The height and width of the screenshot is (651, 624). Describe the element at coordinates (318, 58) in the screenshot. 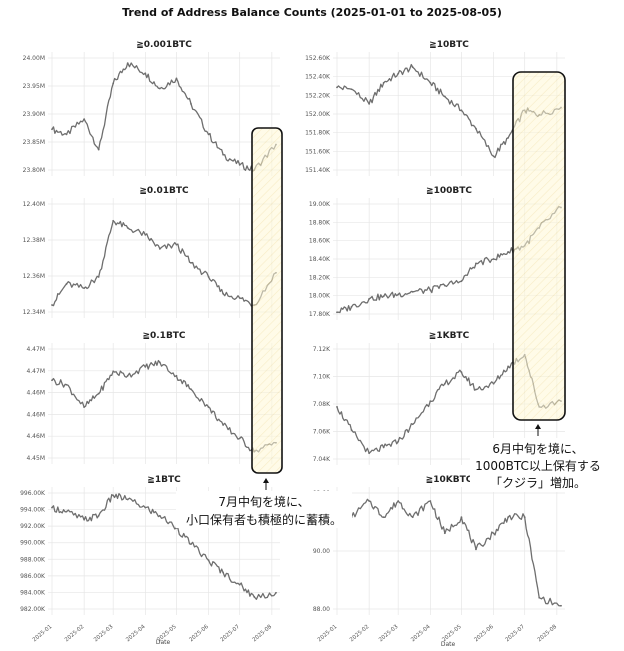

I see `y-tick-label: 152.60K` at that location.